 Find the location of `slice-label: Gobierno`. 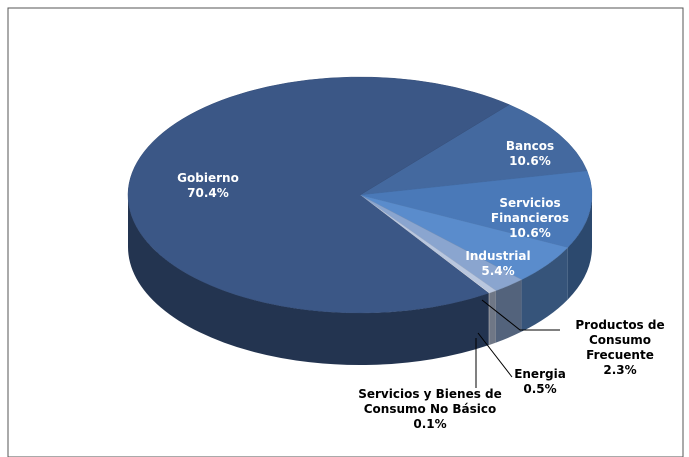

slice-label: Gobierno is located at coordinates (208, 178).